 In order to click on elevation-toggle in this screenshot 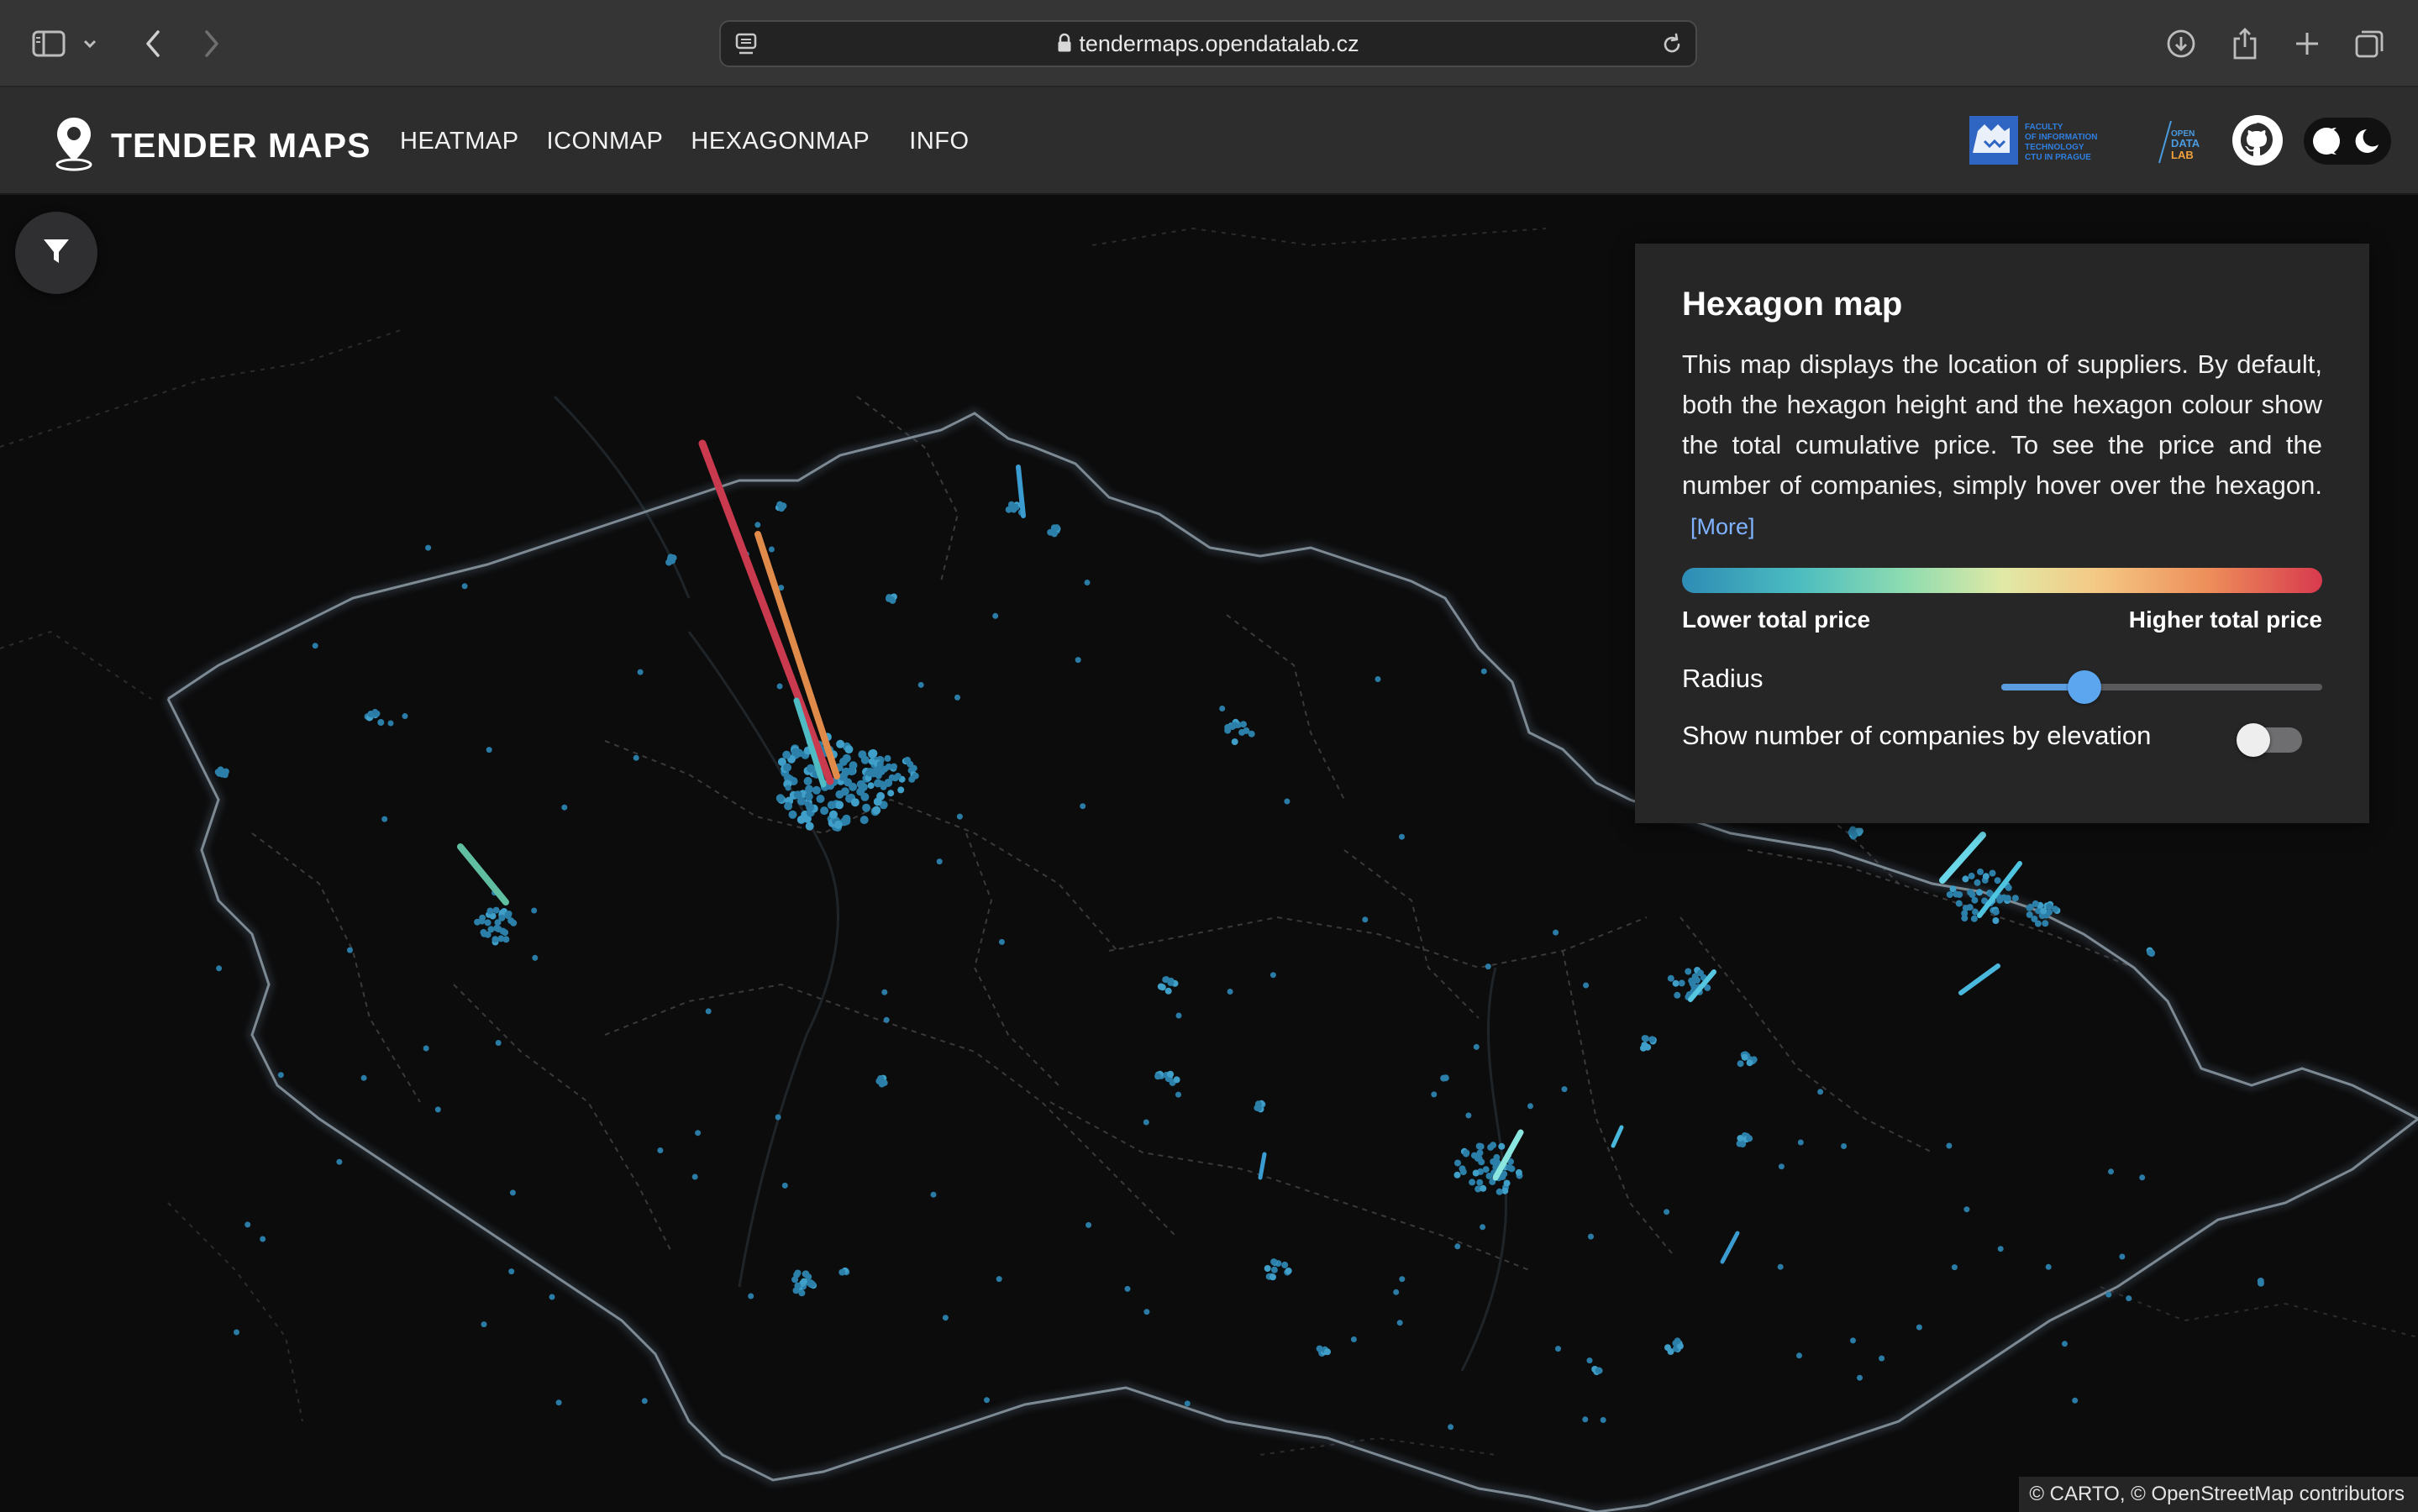, I will do `click(2269, 740)`.